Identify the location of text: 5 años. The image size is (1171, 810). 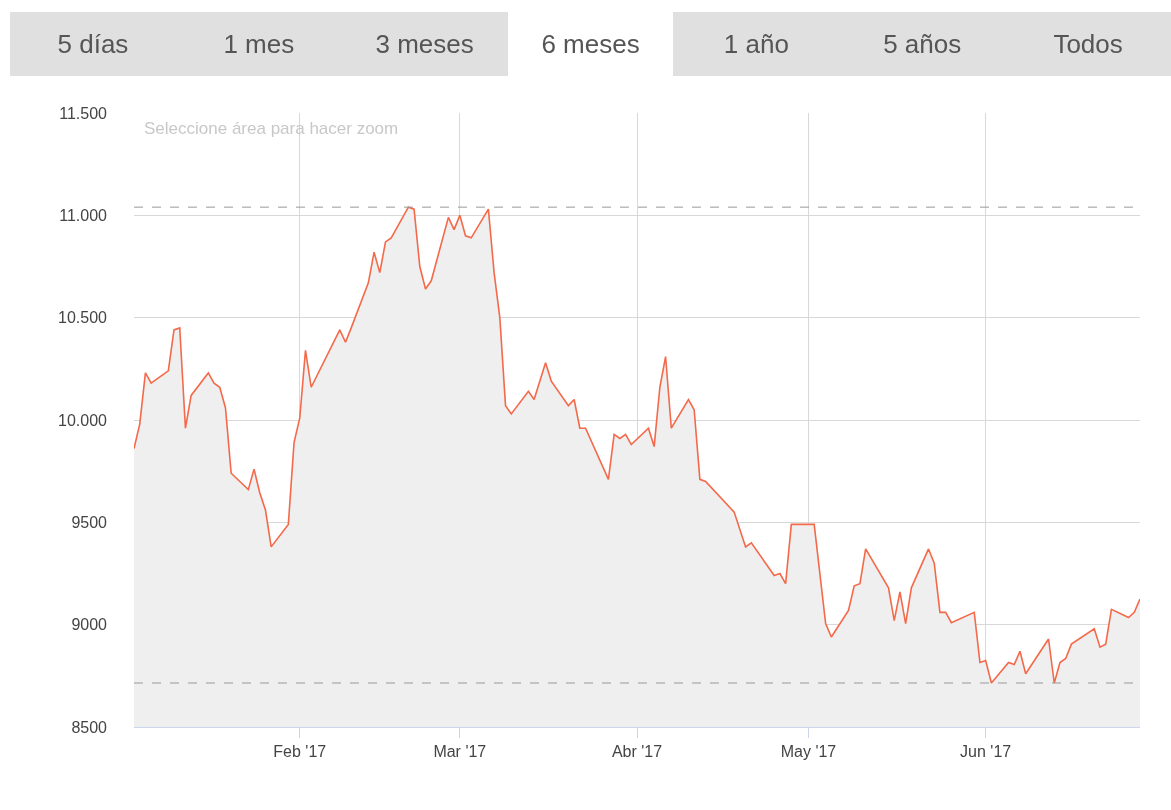
(922, 44).